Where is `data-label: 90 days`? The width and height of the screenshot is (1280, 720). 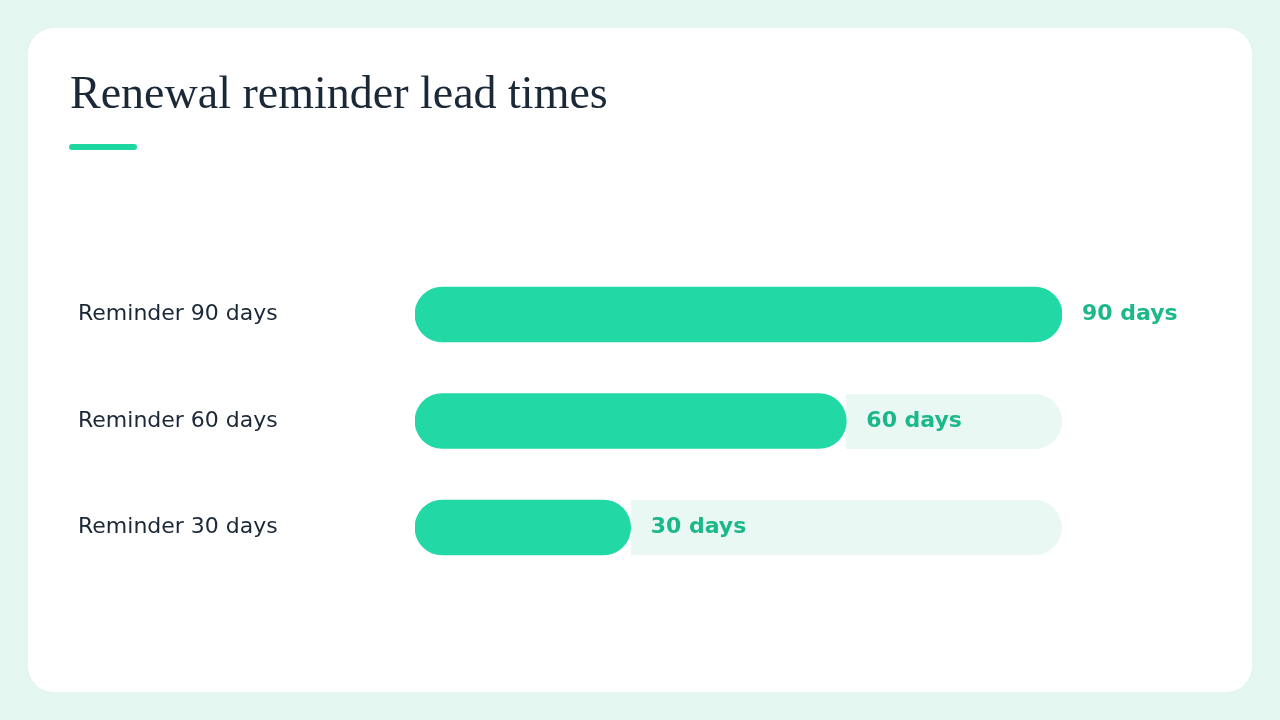
data-label: 90 days is located at coordinates (1130, 313).